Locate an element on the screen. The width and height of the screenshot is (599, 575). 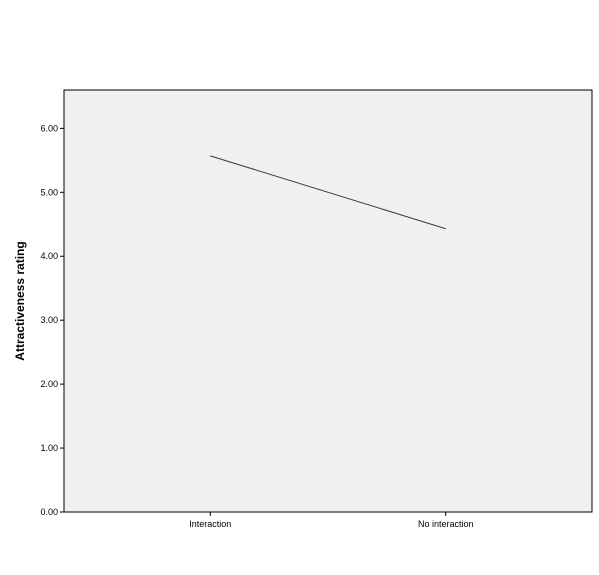
y-axis-ticks: 0.00 1.00 2.00 3.00 4.00 5.00 6.00 is located at coordinates (52, 320).